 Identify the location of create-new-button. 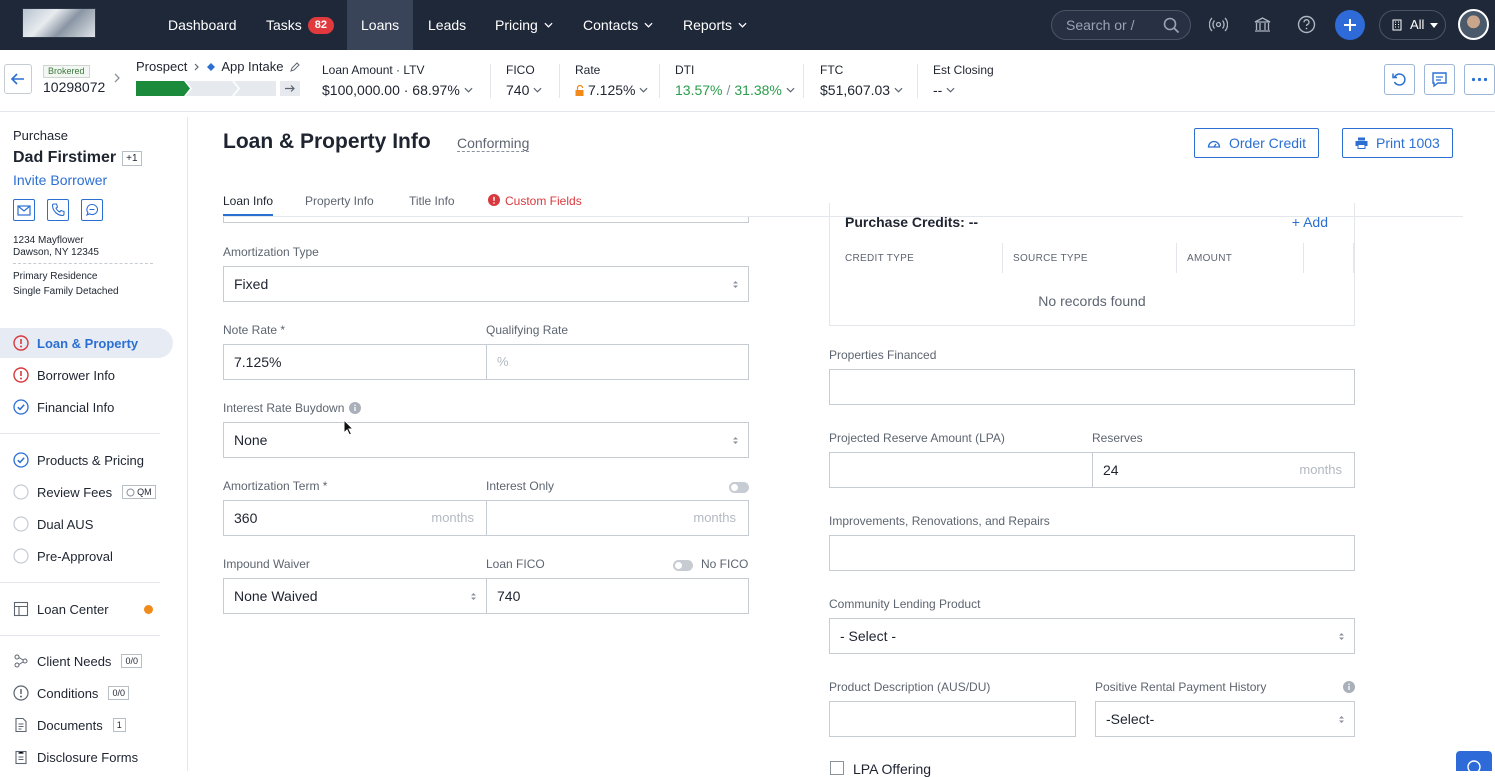
(1350, 25).